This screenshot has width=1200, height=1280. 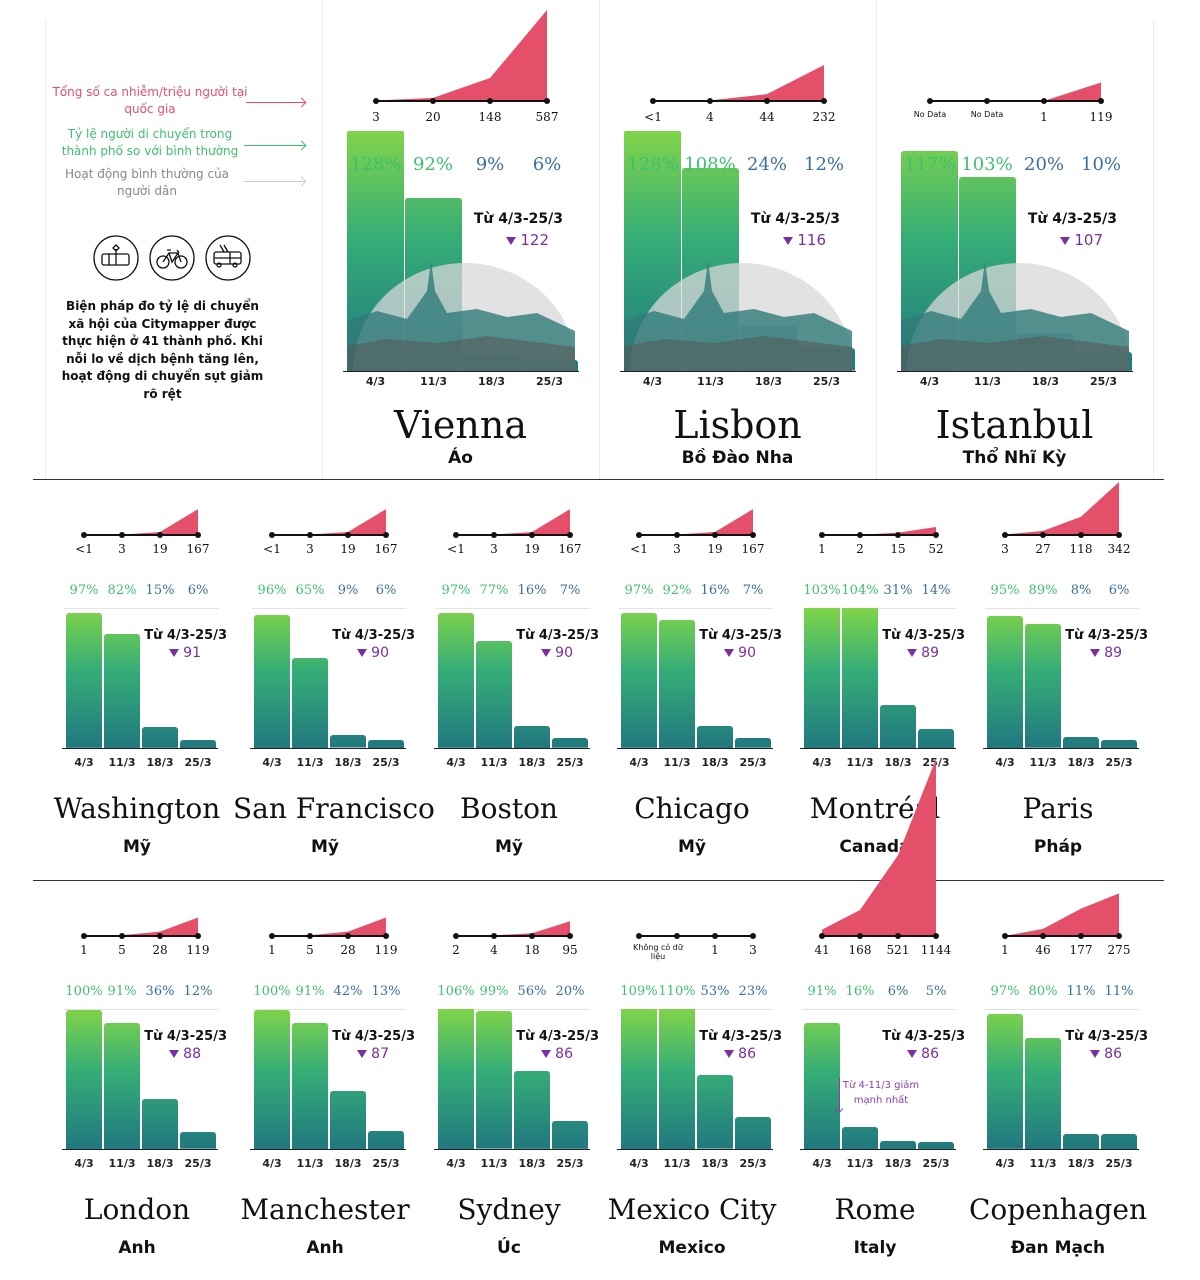 What do you see at coordinates (824, 117) in the screenshot?
I see `cases-label: 232` at bounding box center [824, 117].